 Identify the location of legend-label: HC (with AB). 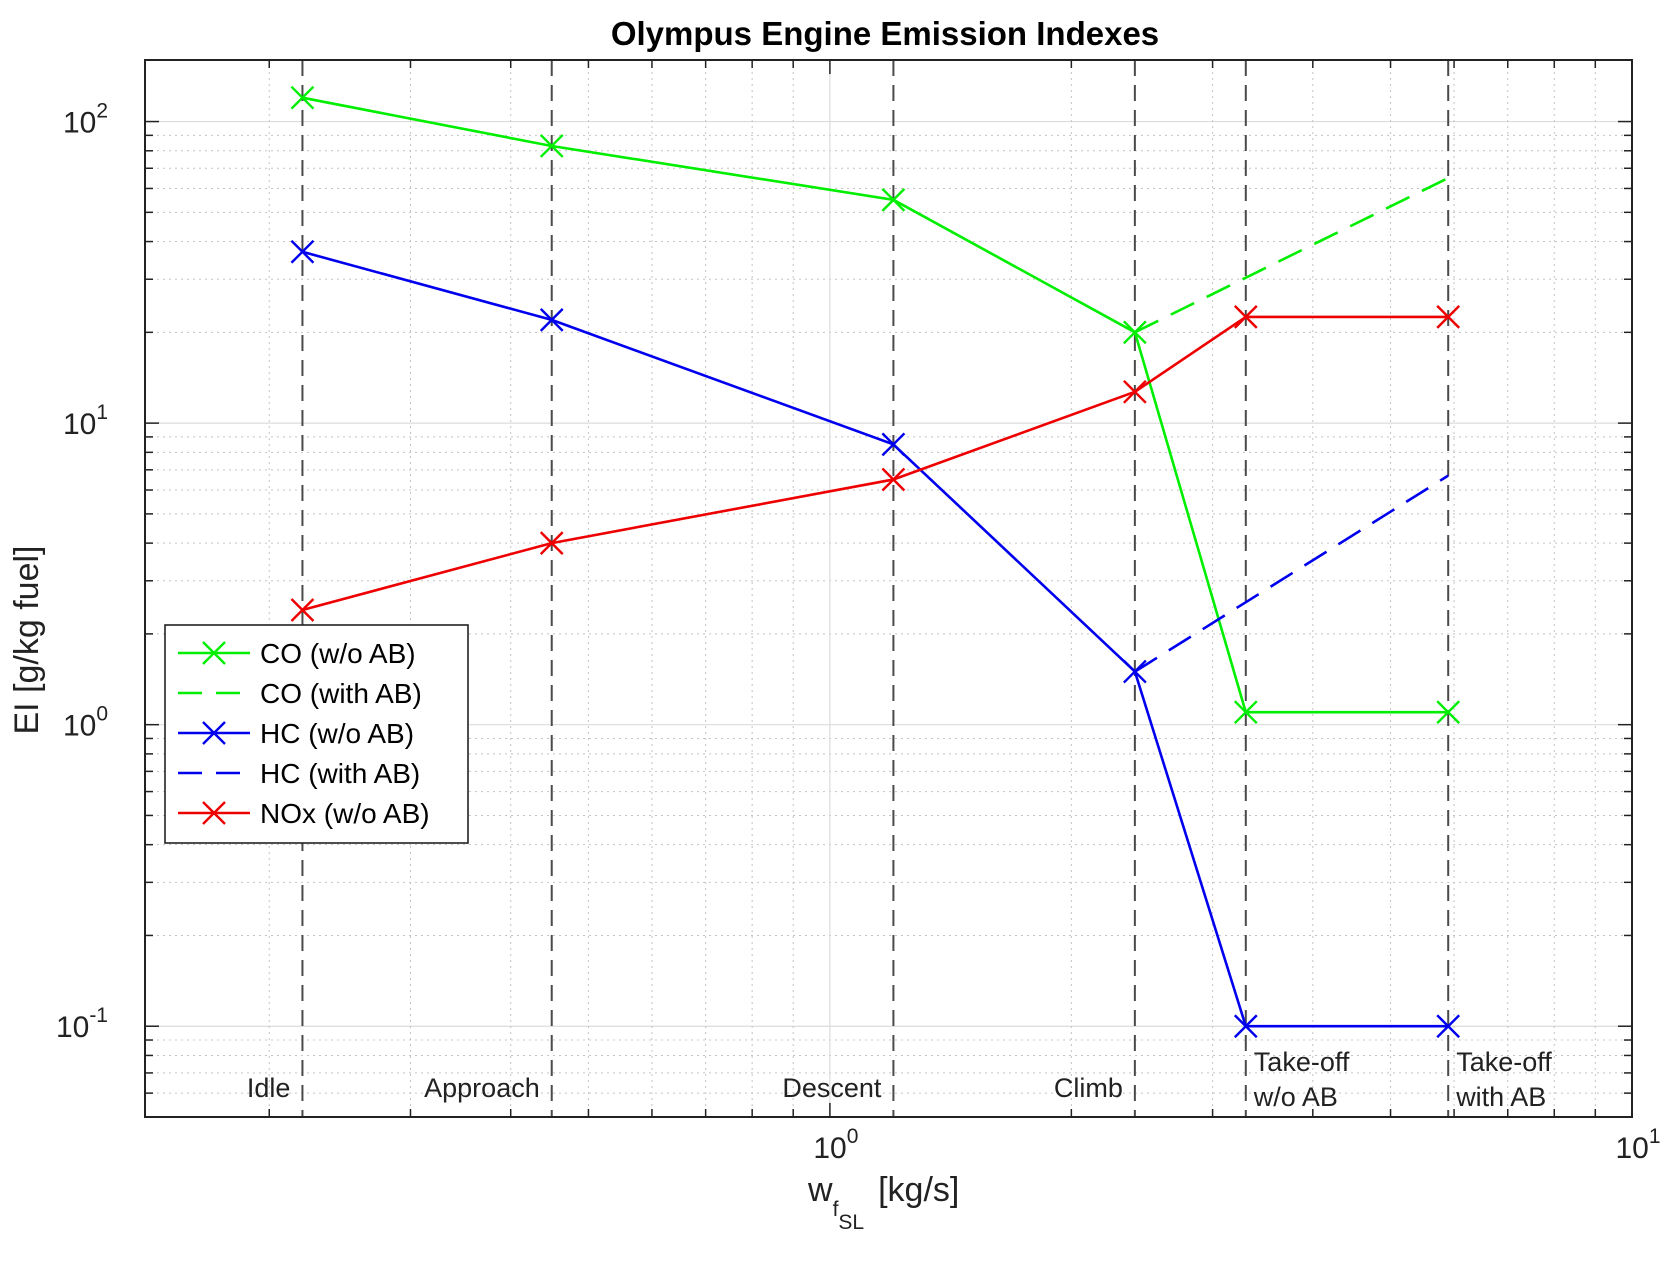
(340, 773).